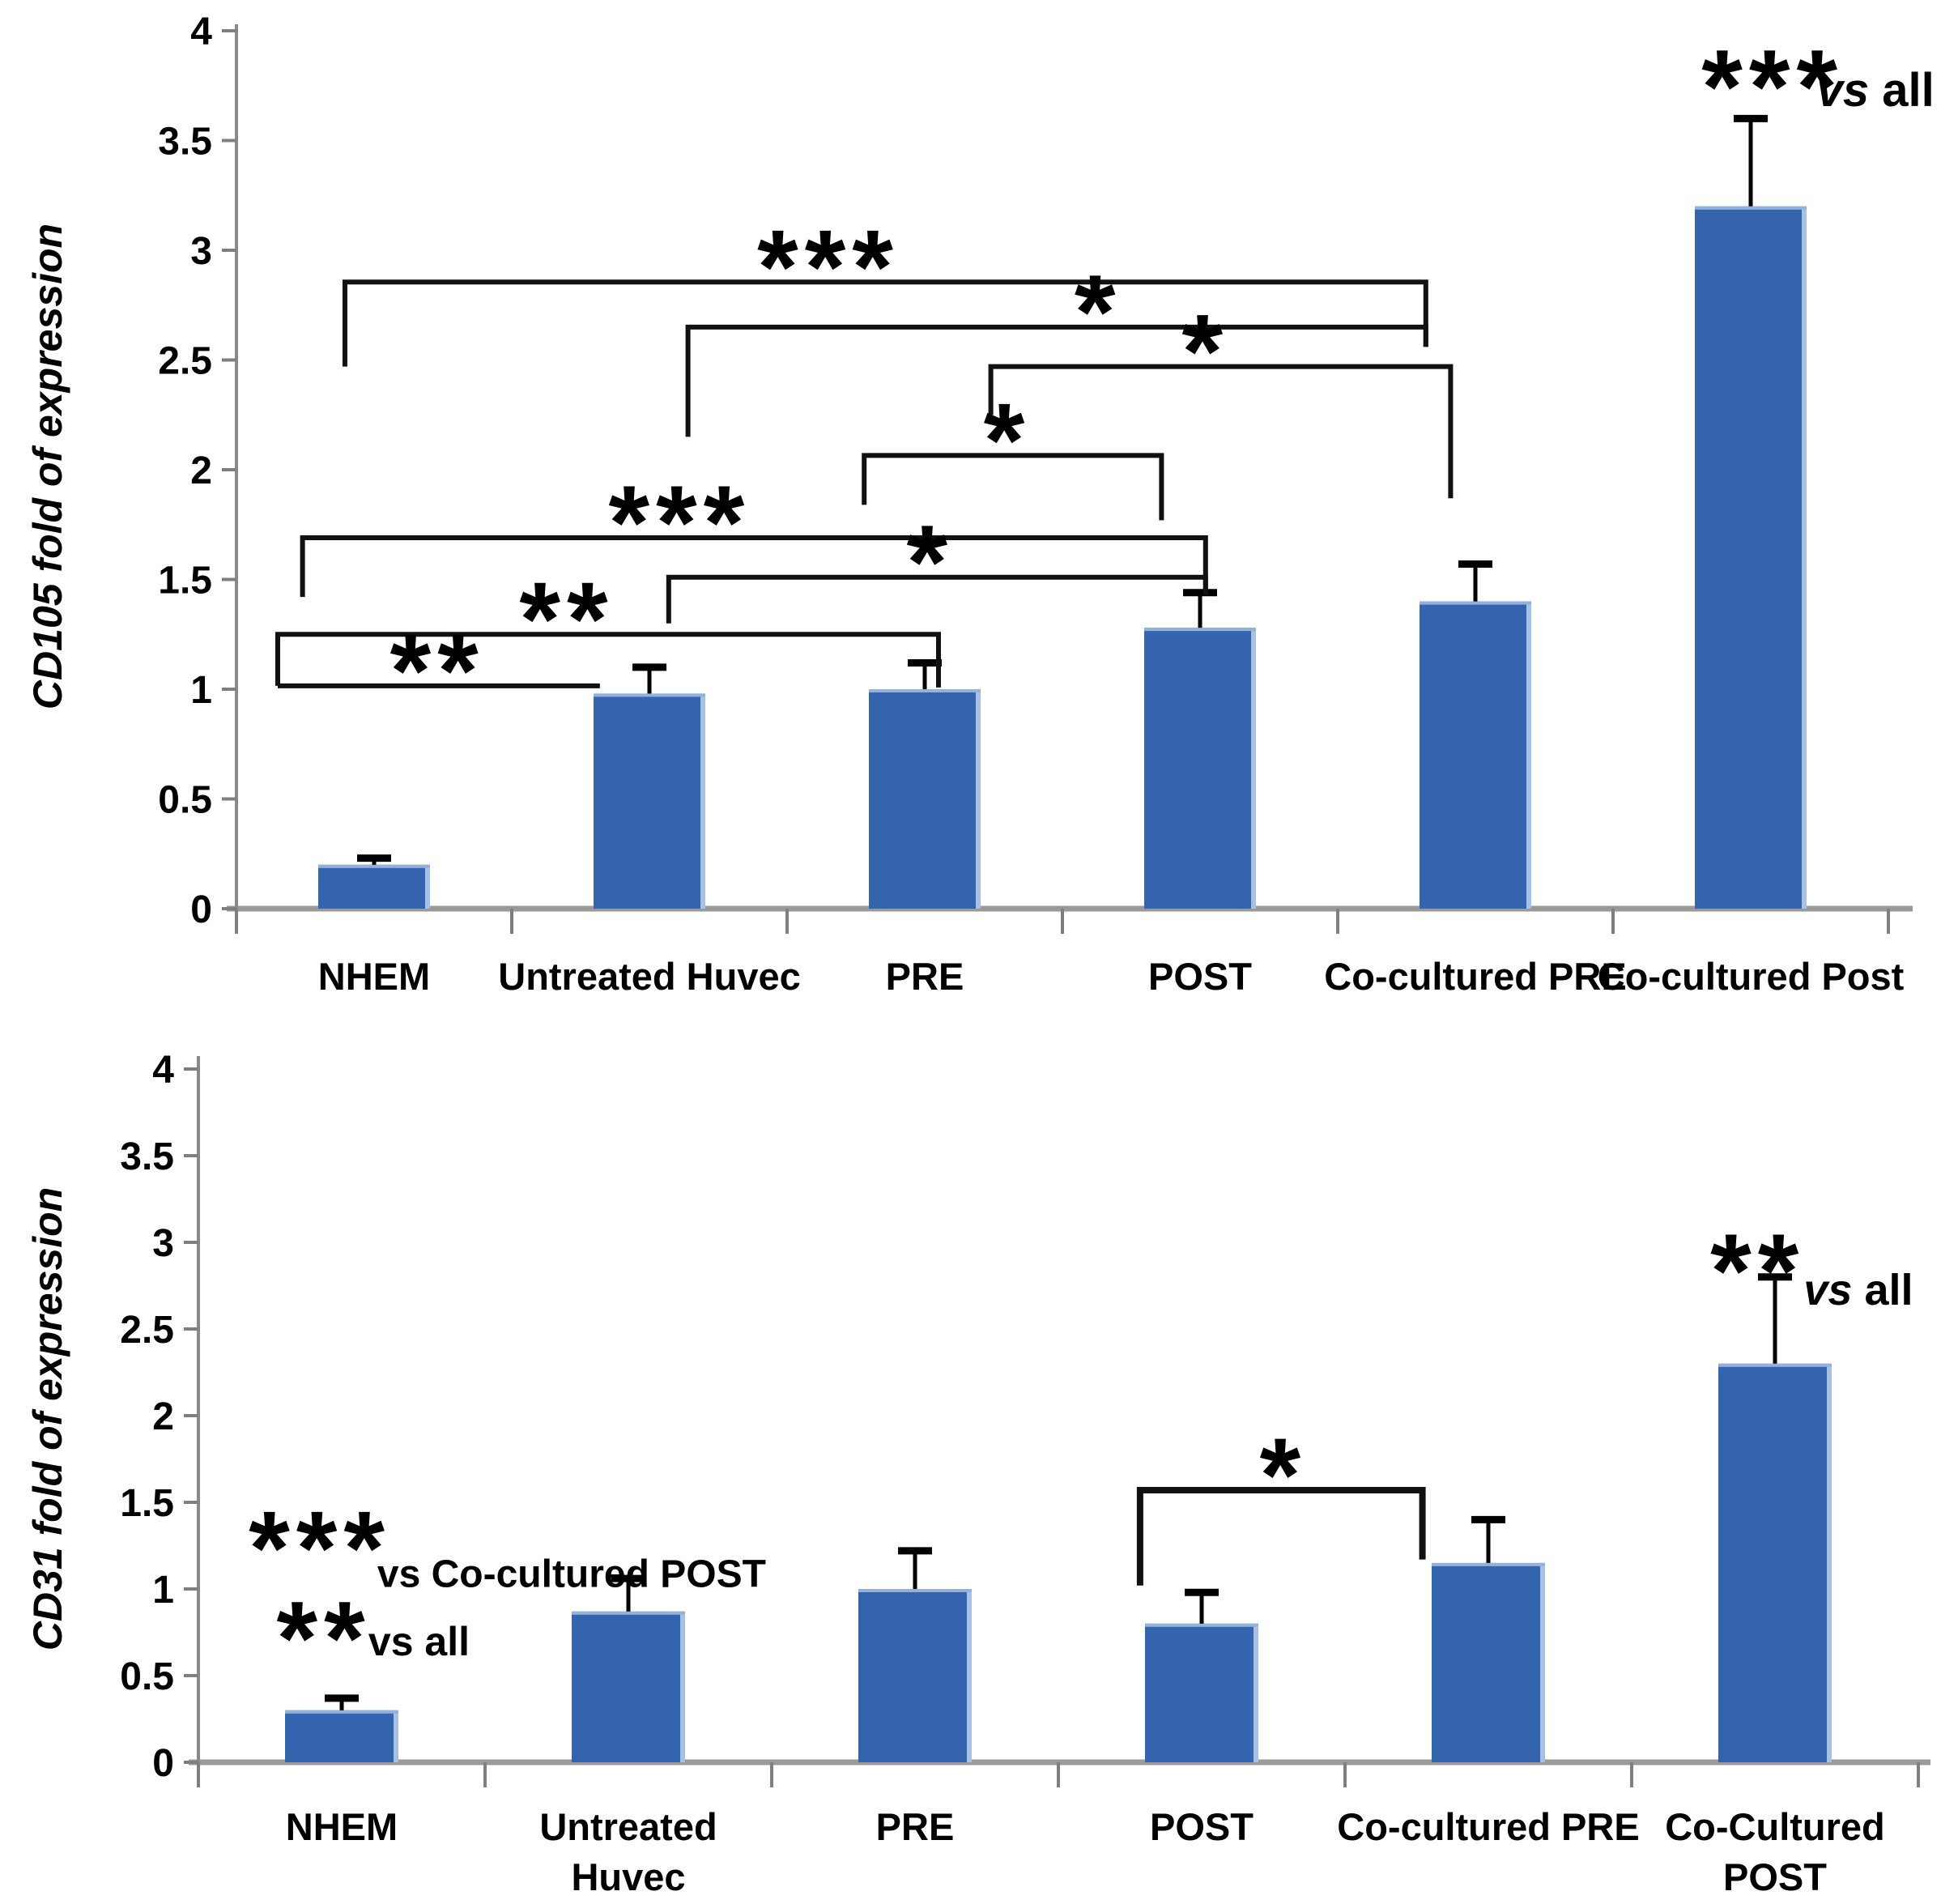 Image resolution: width=1941 pixels, height=1904 pixels. What do you see at coordinates (628, 1827) in the screenshot?
I see `category-label: Untreated` at bounding box center [628, 1827].